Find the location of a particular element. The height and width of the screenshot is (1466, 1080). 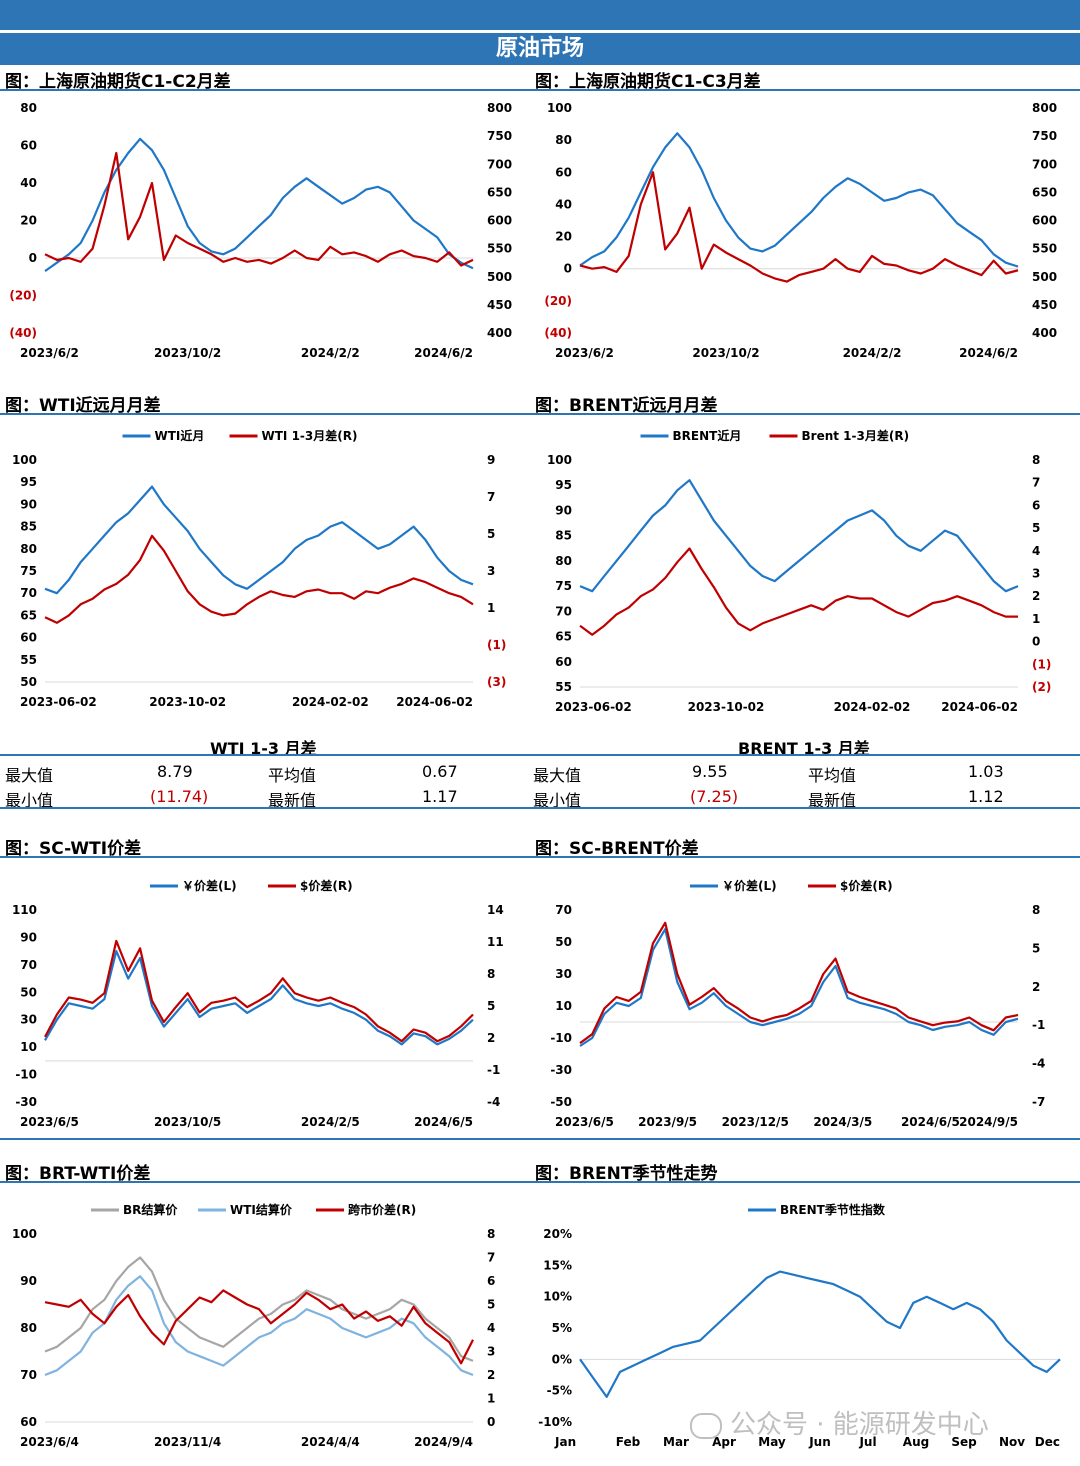

y-left-tick-label: 50 is located at coordinates (28, 682).